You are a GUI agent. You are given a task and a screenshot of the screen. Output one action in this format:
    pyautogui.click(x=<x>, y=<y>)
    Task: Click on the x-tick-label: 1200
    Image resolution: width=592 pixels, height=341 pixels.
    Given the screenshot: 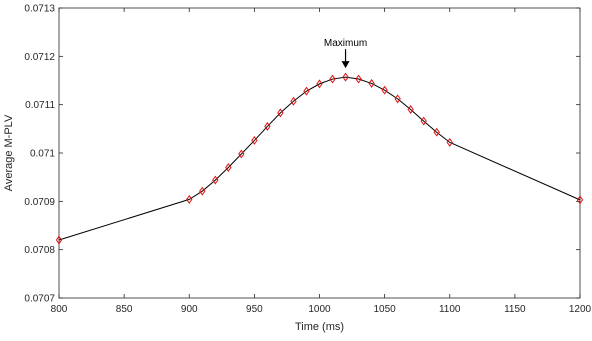 What is the action you would take?
    pyautogui.click(x=580, y=309)
    